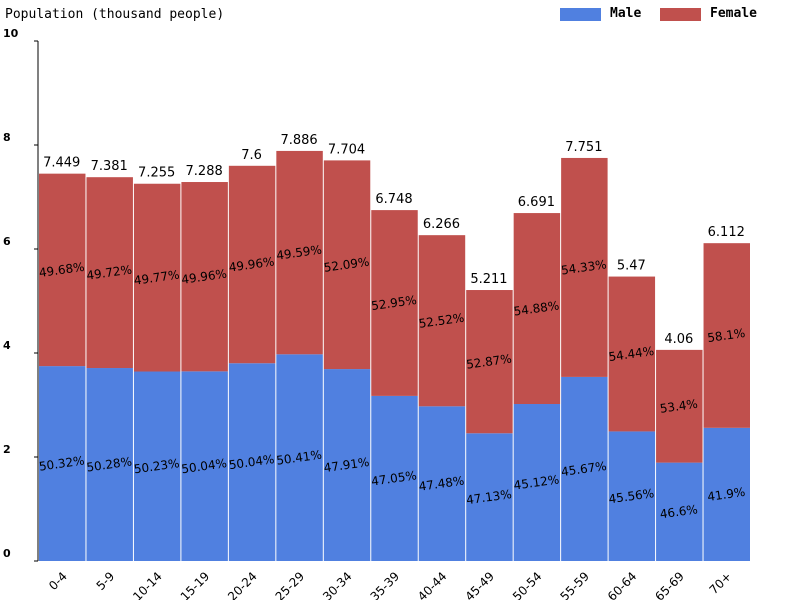 The height and width of the screenshot is (600, 800). I want to click on total-label: 7.381, so click(109, 166).